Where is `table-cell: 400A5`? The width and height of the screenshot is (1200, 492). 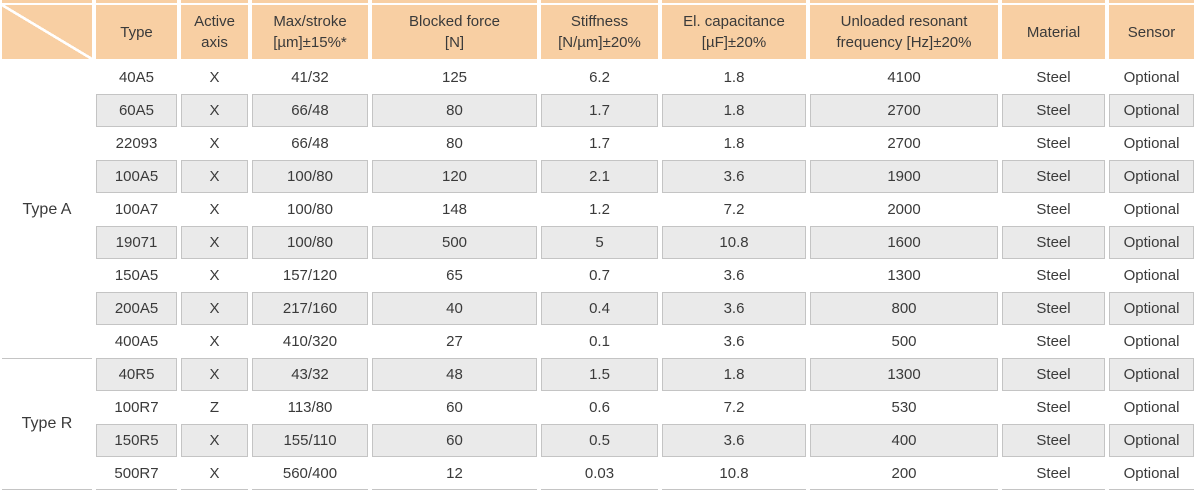 table-cell: 400A5 is located at coordinates (136, 341).